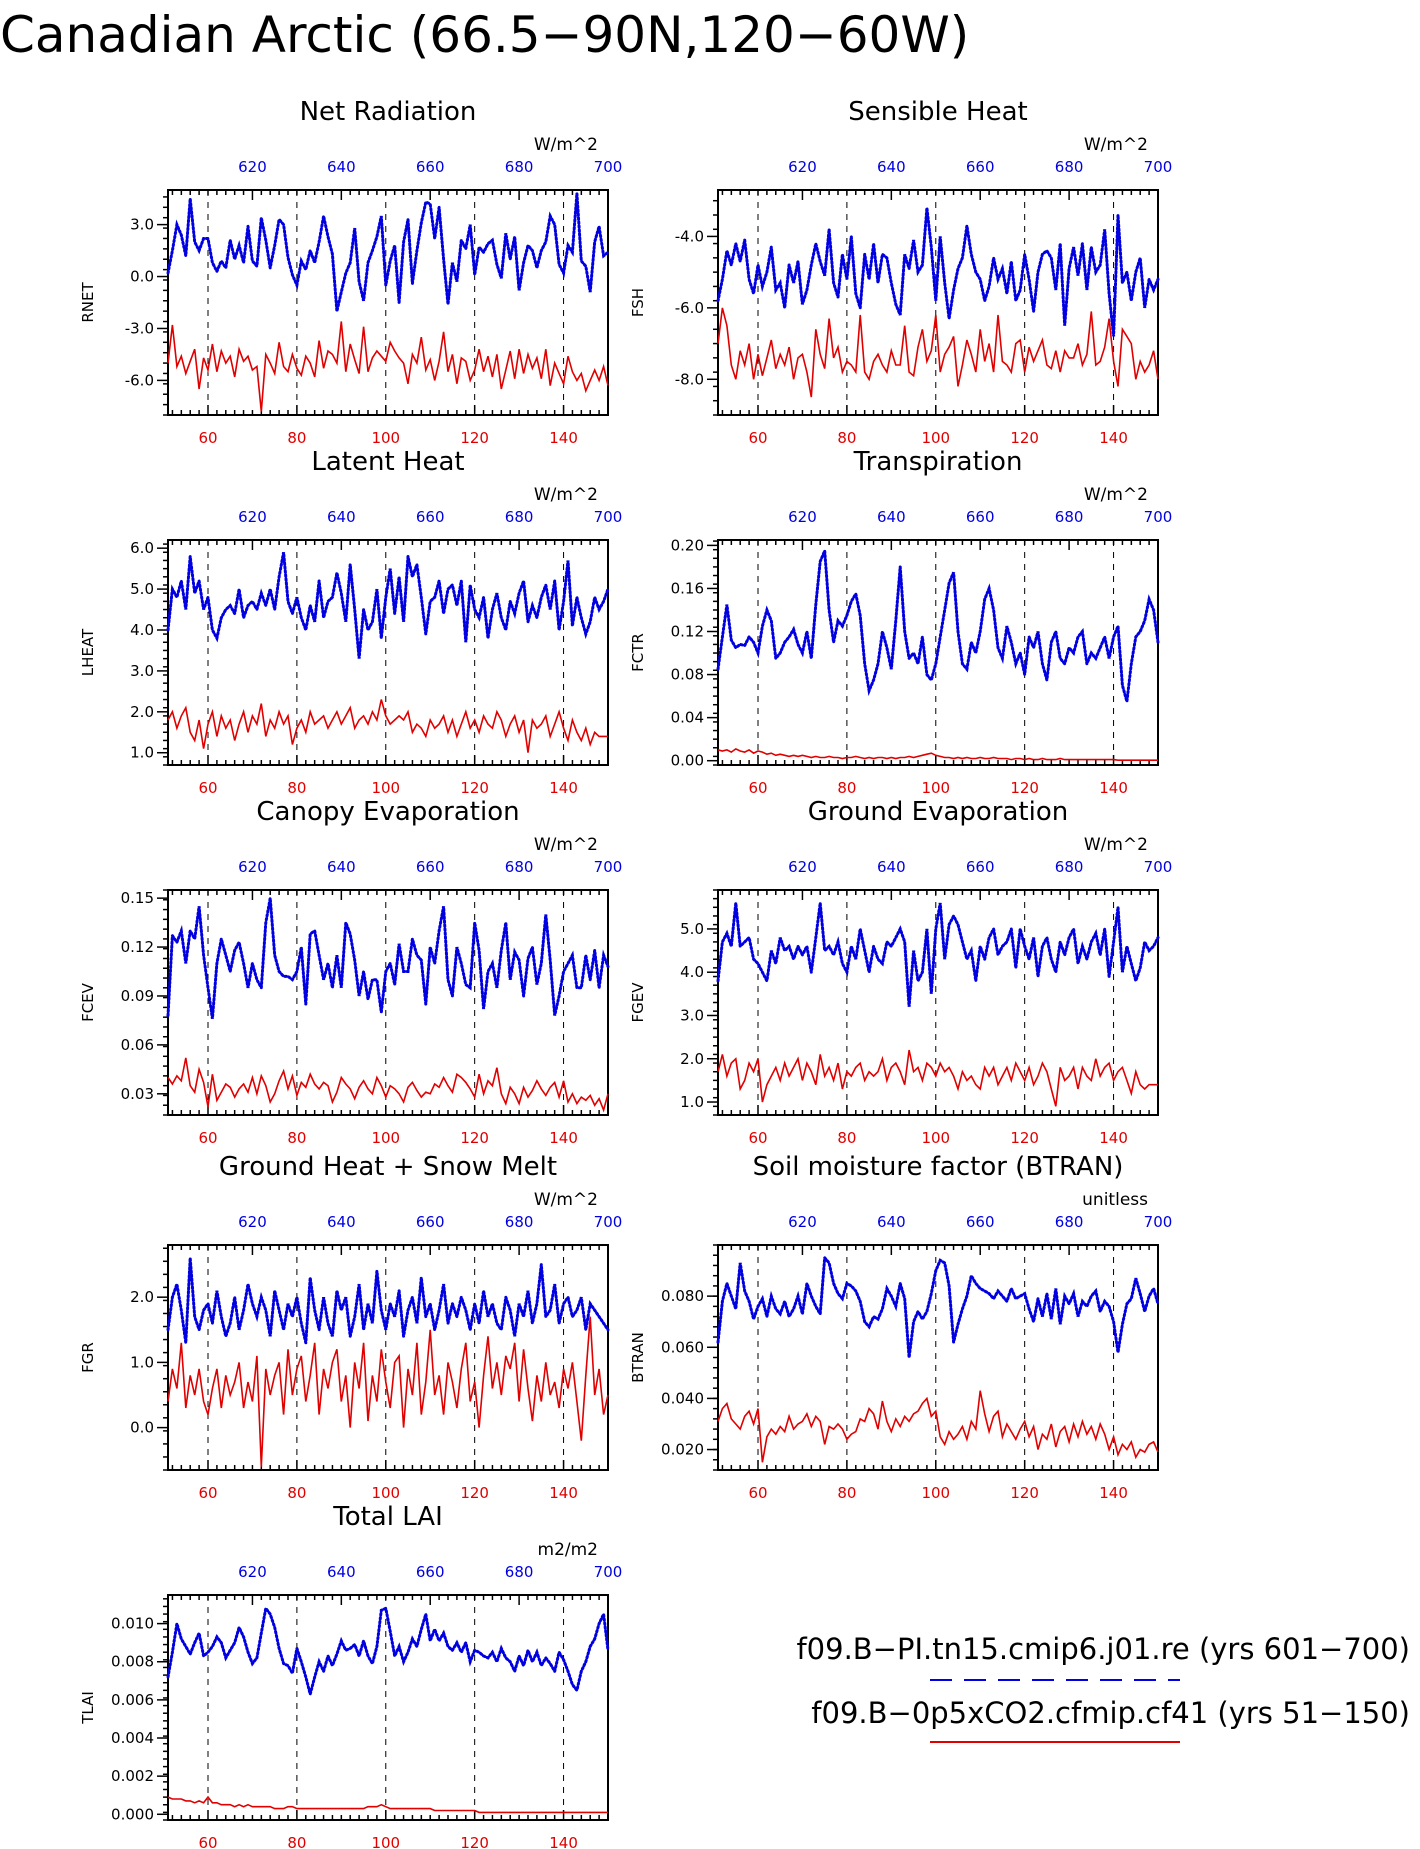  I want to click on y-tick-label: 3.0, so click(142, 225).